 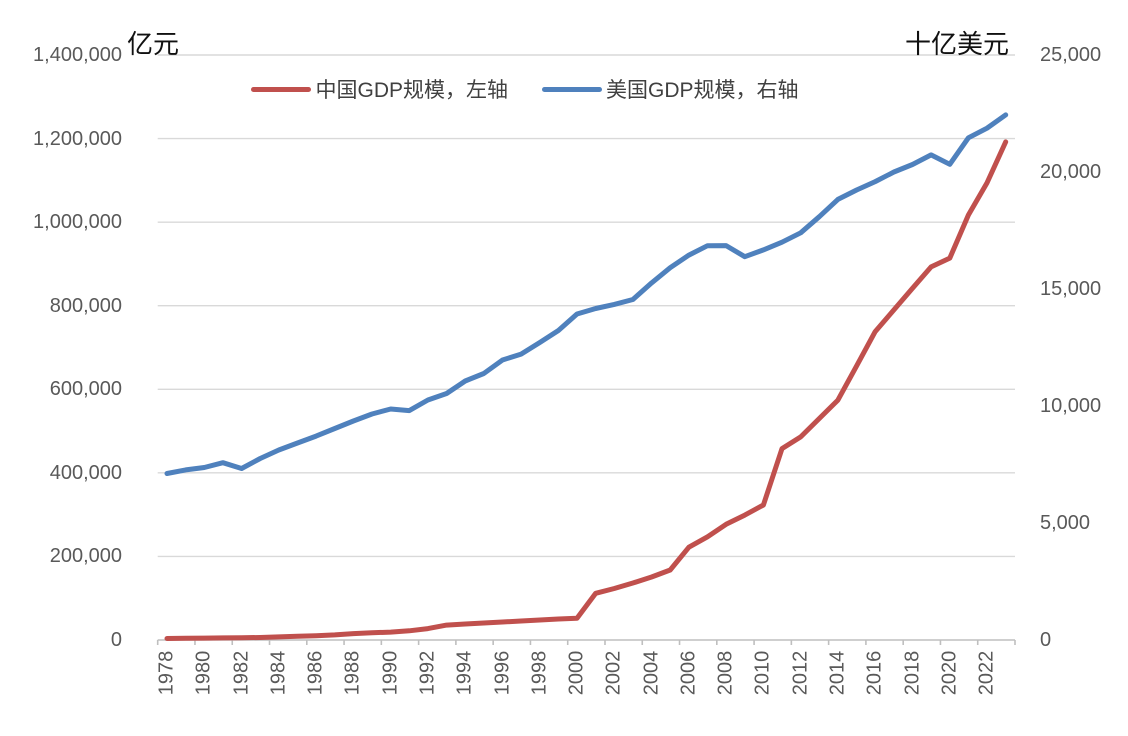 What do you see at coordinates (1071, 55) in the screenshot?
I see `right-axis-tick-label: 25,000` at bounding box center [1071, 55].